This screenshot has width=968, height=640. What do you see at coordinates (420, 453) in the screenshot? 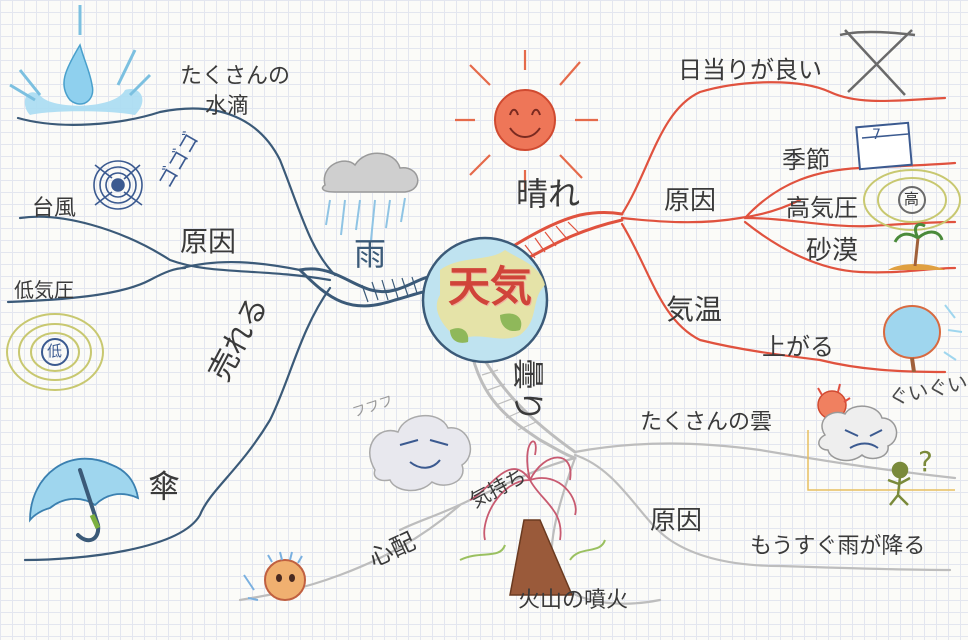
I see `sleepy-cloud-icon` at bounding box center [420, 453].